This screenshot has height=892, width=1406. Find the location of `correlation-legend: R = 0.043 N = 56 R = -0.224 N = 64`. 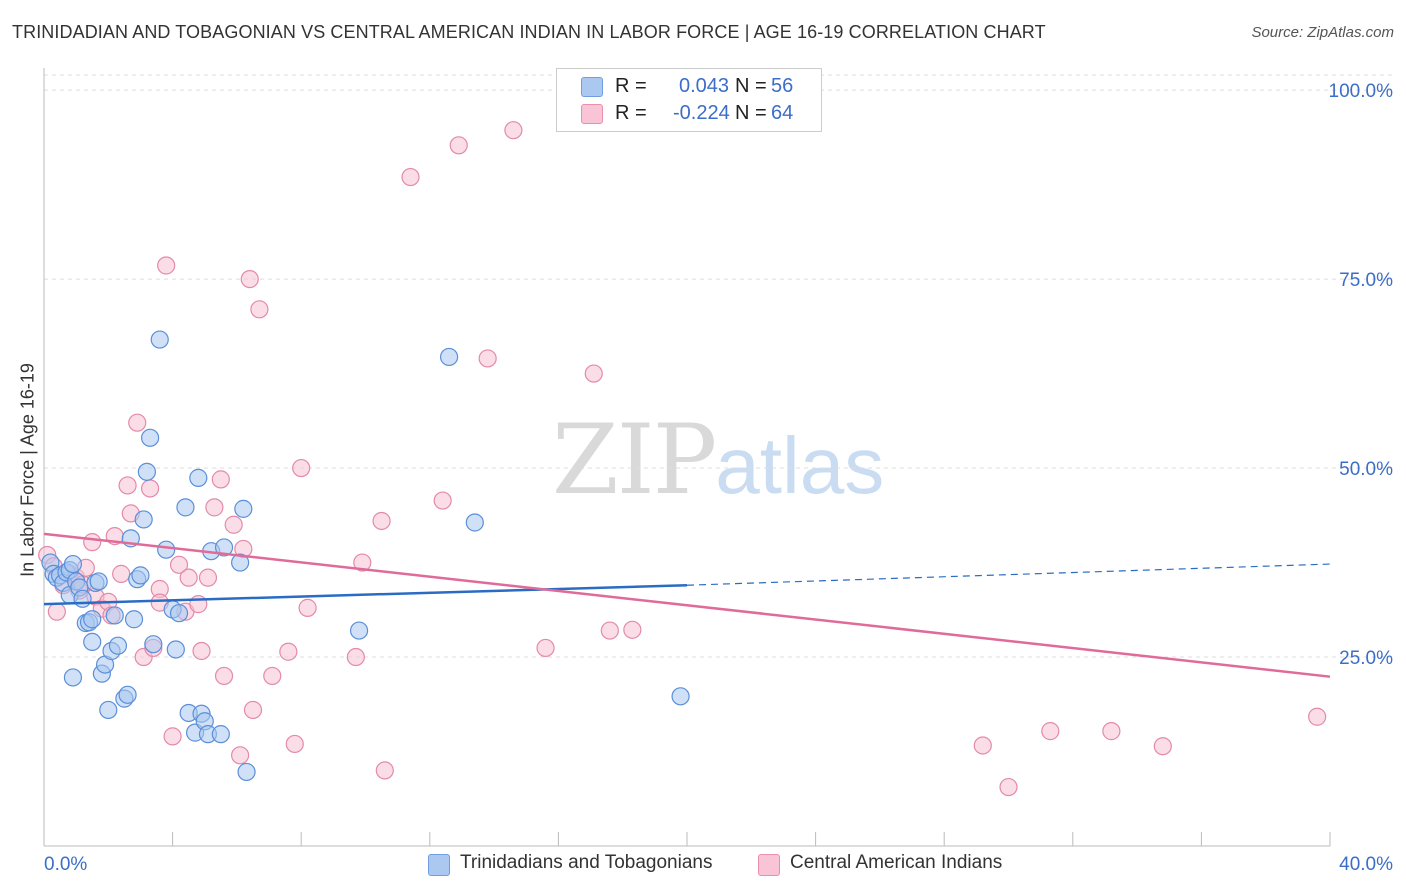

correlation-legend: R = 0.043 N = 56 R = -0.224 N = 64 is located at coordinates (689, 100).